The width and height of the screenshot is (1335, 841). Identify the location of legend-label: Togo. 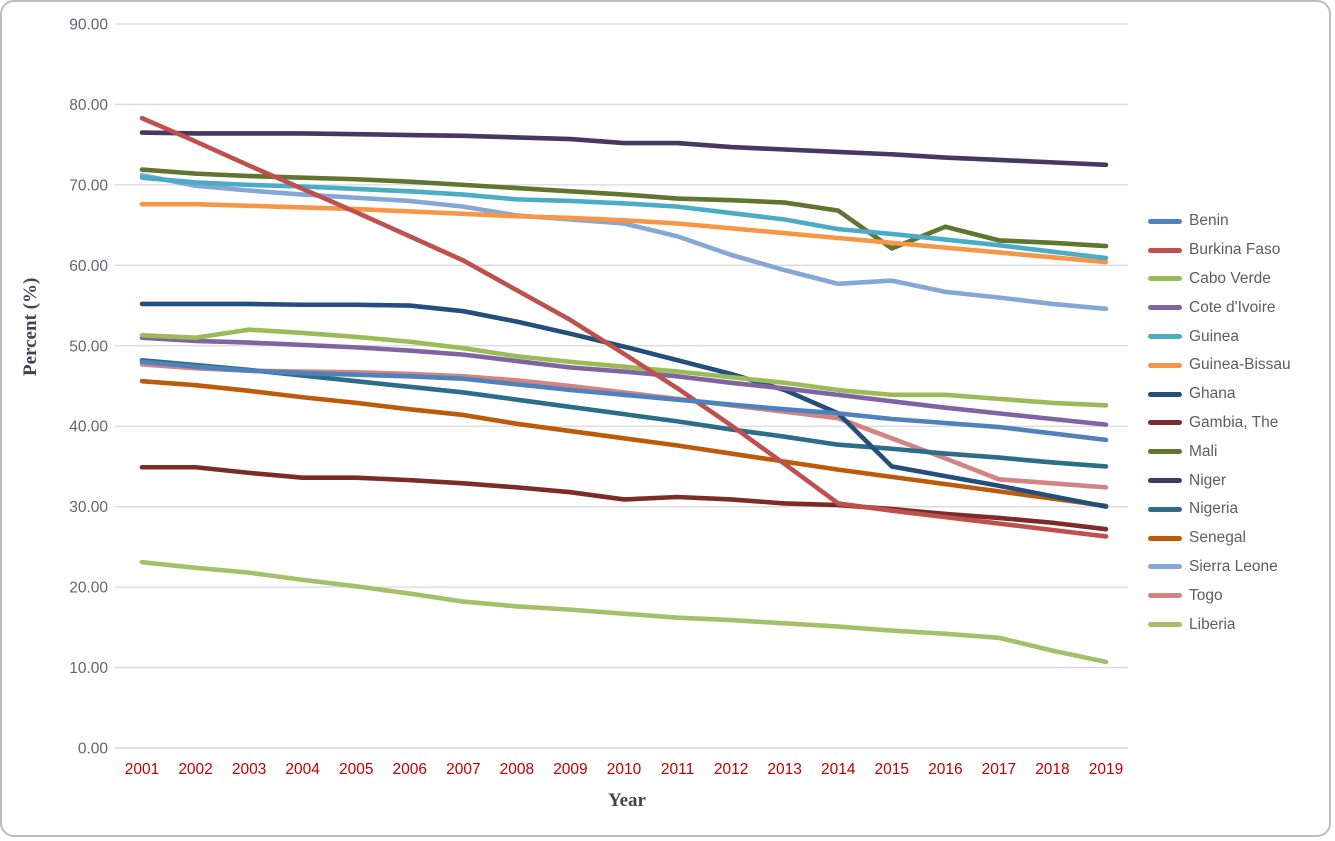
(1206, 595).